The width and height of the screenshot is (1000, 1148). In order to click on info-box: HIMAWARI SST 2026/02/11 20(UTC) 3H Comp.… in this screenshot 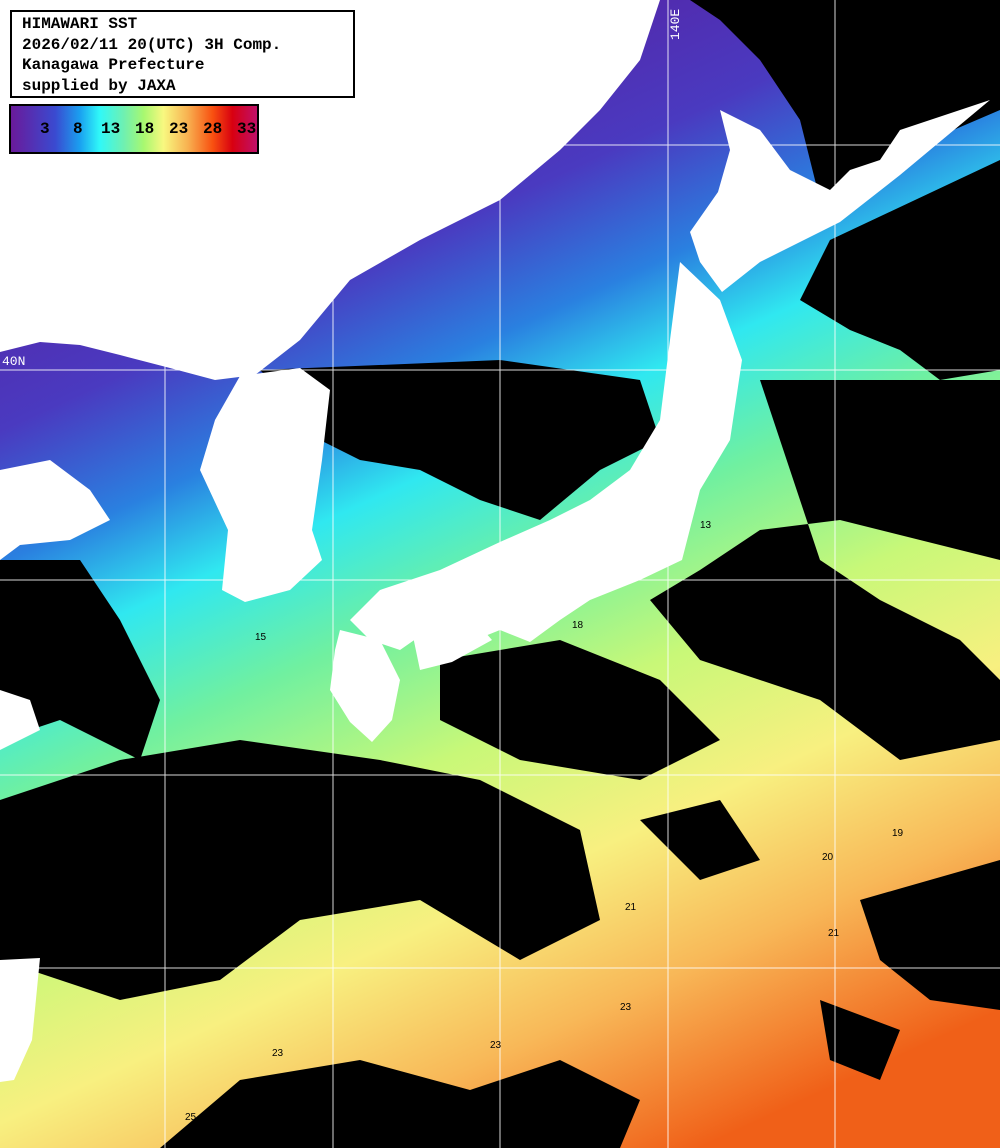, I will do `click(182, 54)`.